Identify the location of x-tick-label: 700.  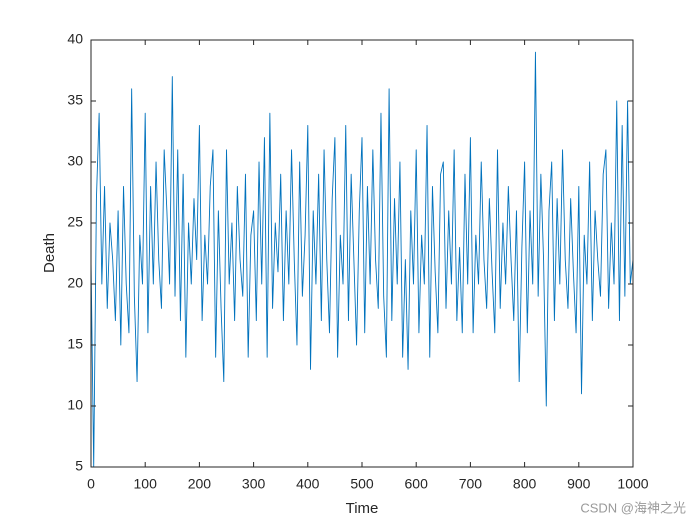
(471, 484).